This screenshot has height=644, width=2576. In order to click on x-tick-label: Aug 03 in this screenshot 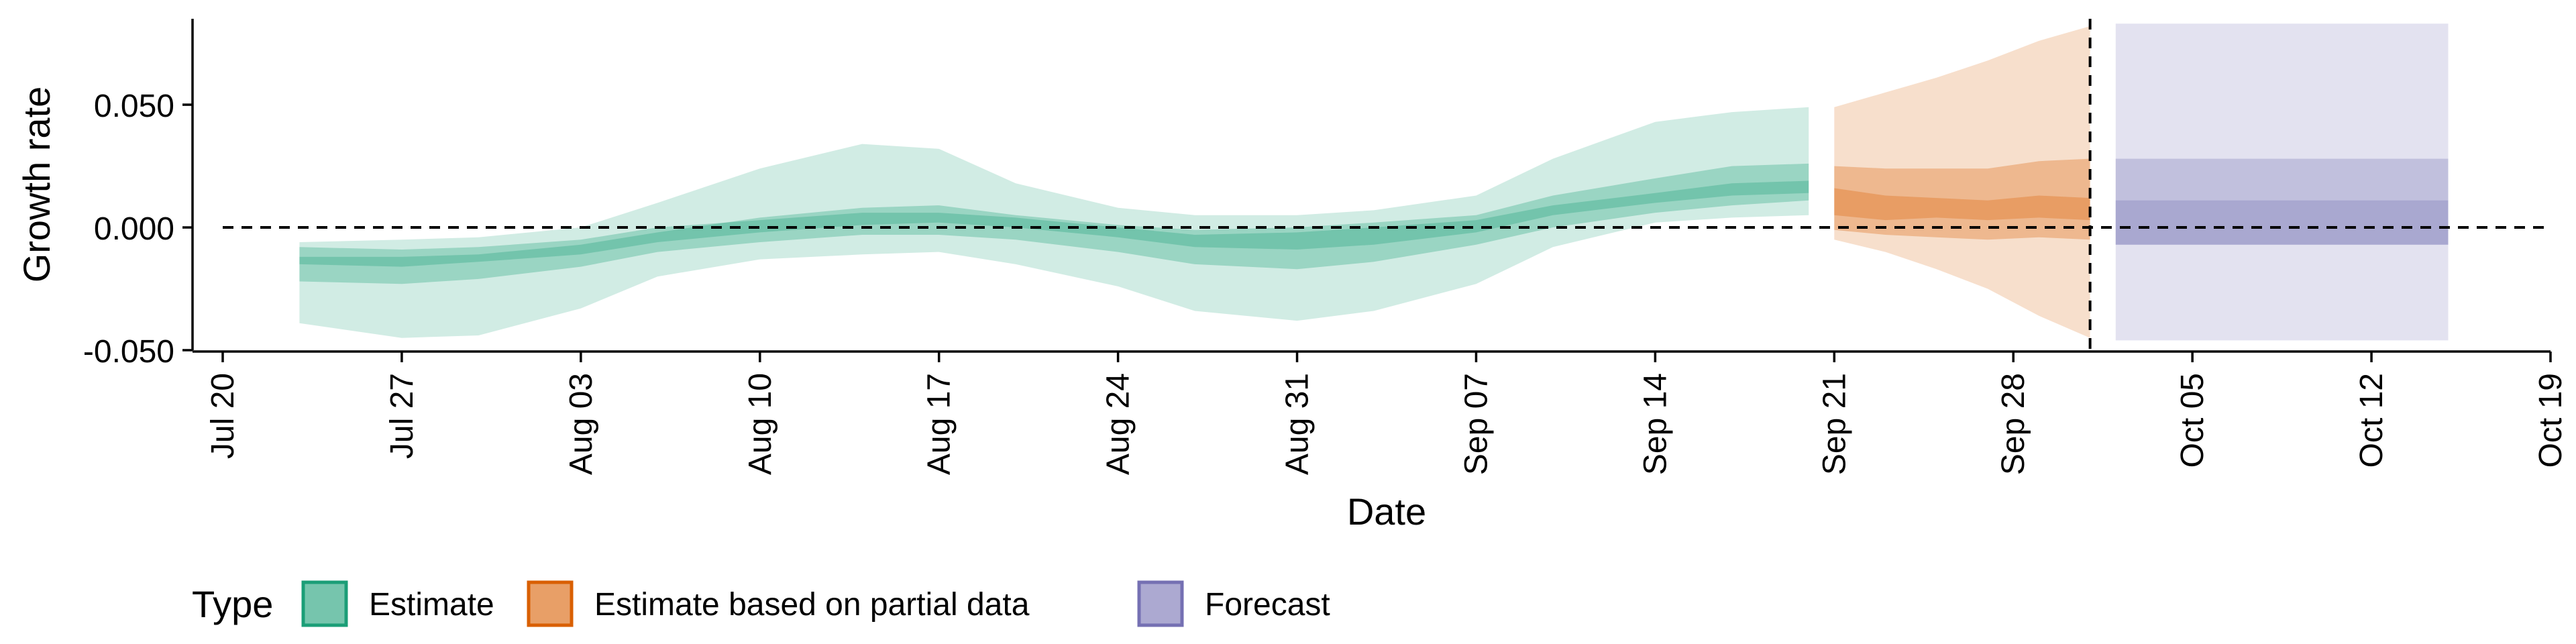, I will do `click(581, 424)`.